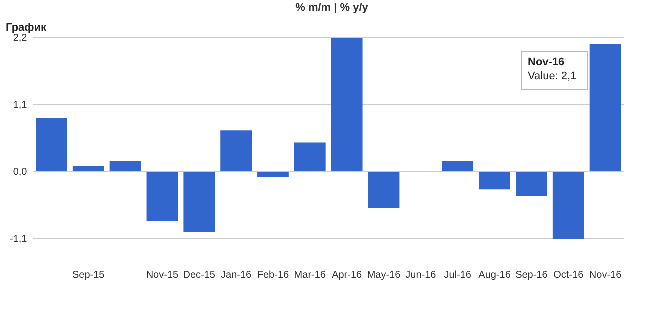 This screenshot has width=664, height=313. What do you see at coordinates (20, 38) in the screenshot?
I see `y-tick-label: 2,2` at bounding box center [20, 38].